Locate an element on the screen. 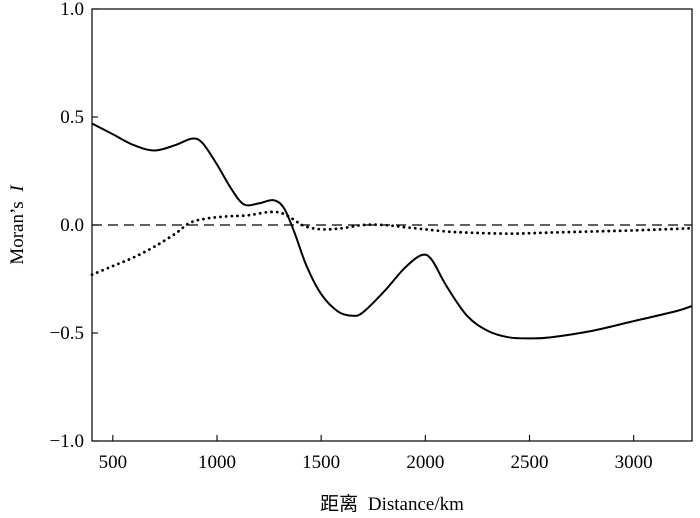 This screenshot has width=700, height=518. dotted-series-line is located at coordinates (392, 243).